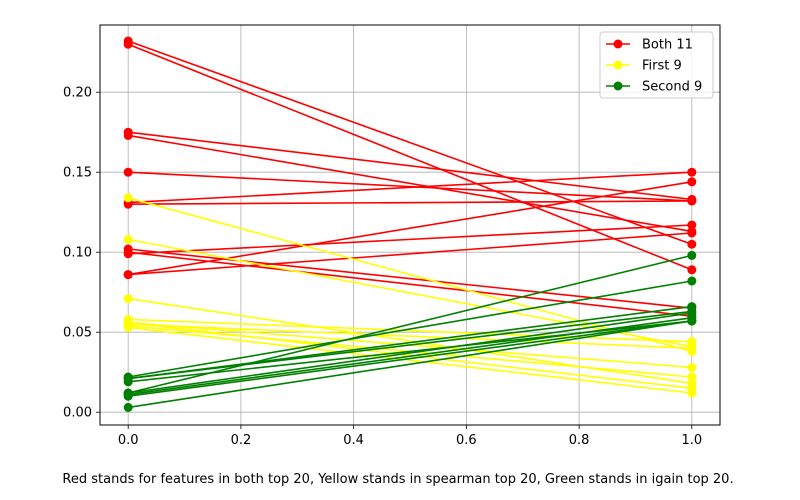 The width and height of the screenshot is (800, 500). I want to click on x-tick-label: 1.0, so click(691, 440).